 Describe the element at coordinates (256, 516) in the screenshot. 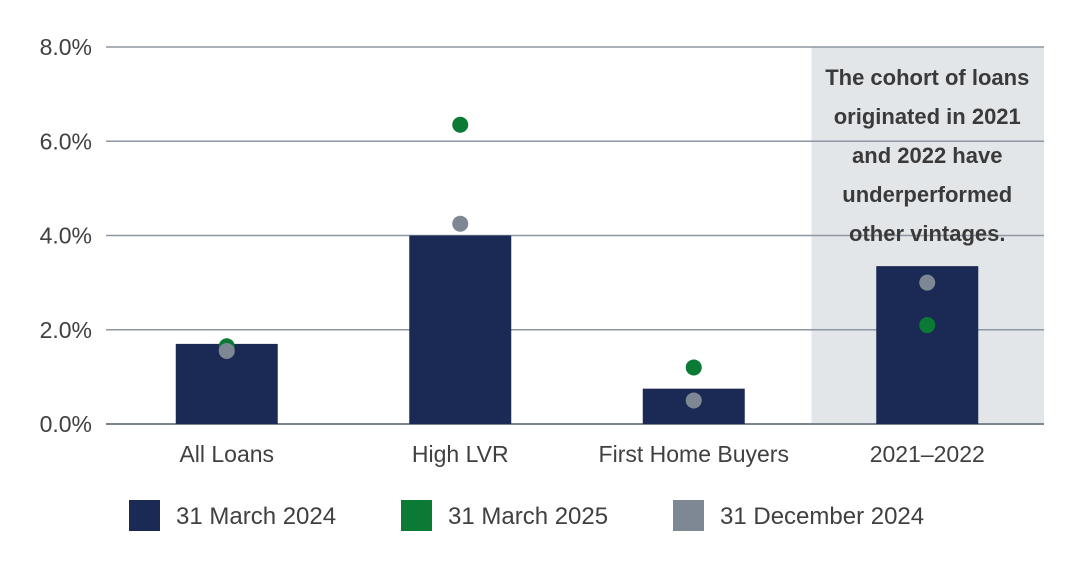

I see `legend-label: 31 March 2024` at that location.